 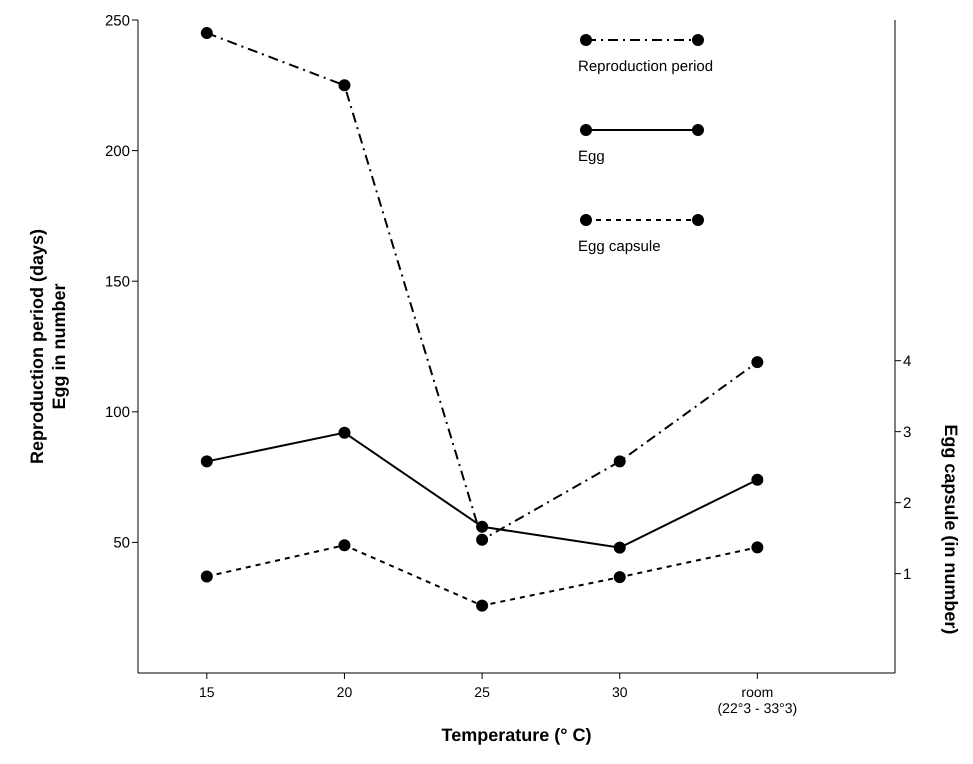 What do you see at coordinates (907, 361) in the screenshot?
I see `y2-tick-label: 4` at bounding box center [907, 361].